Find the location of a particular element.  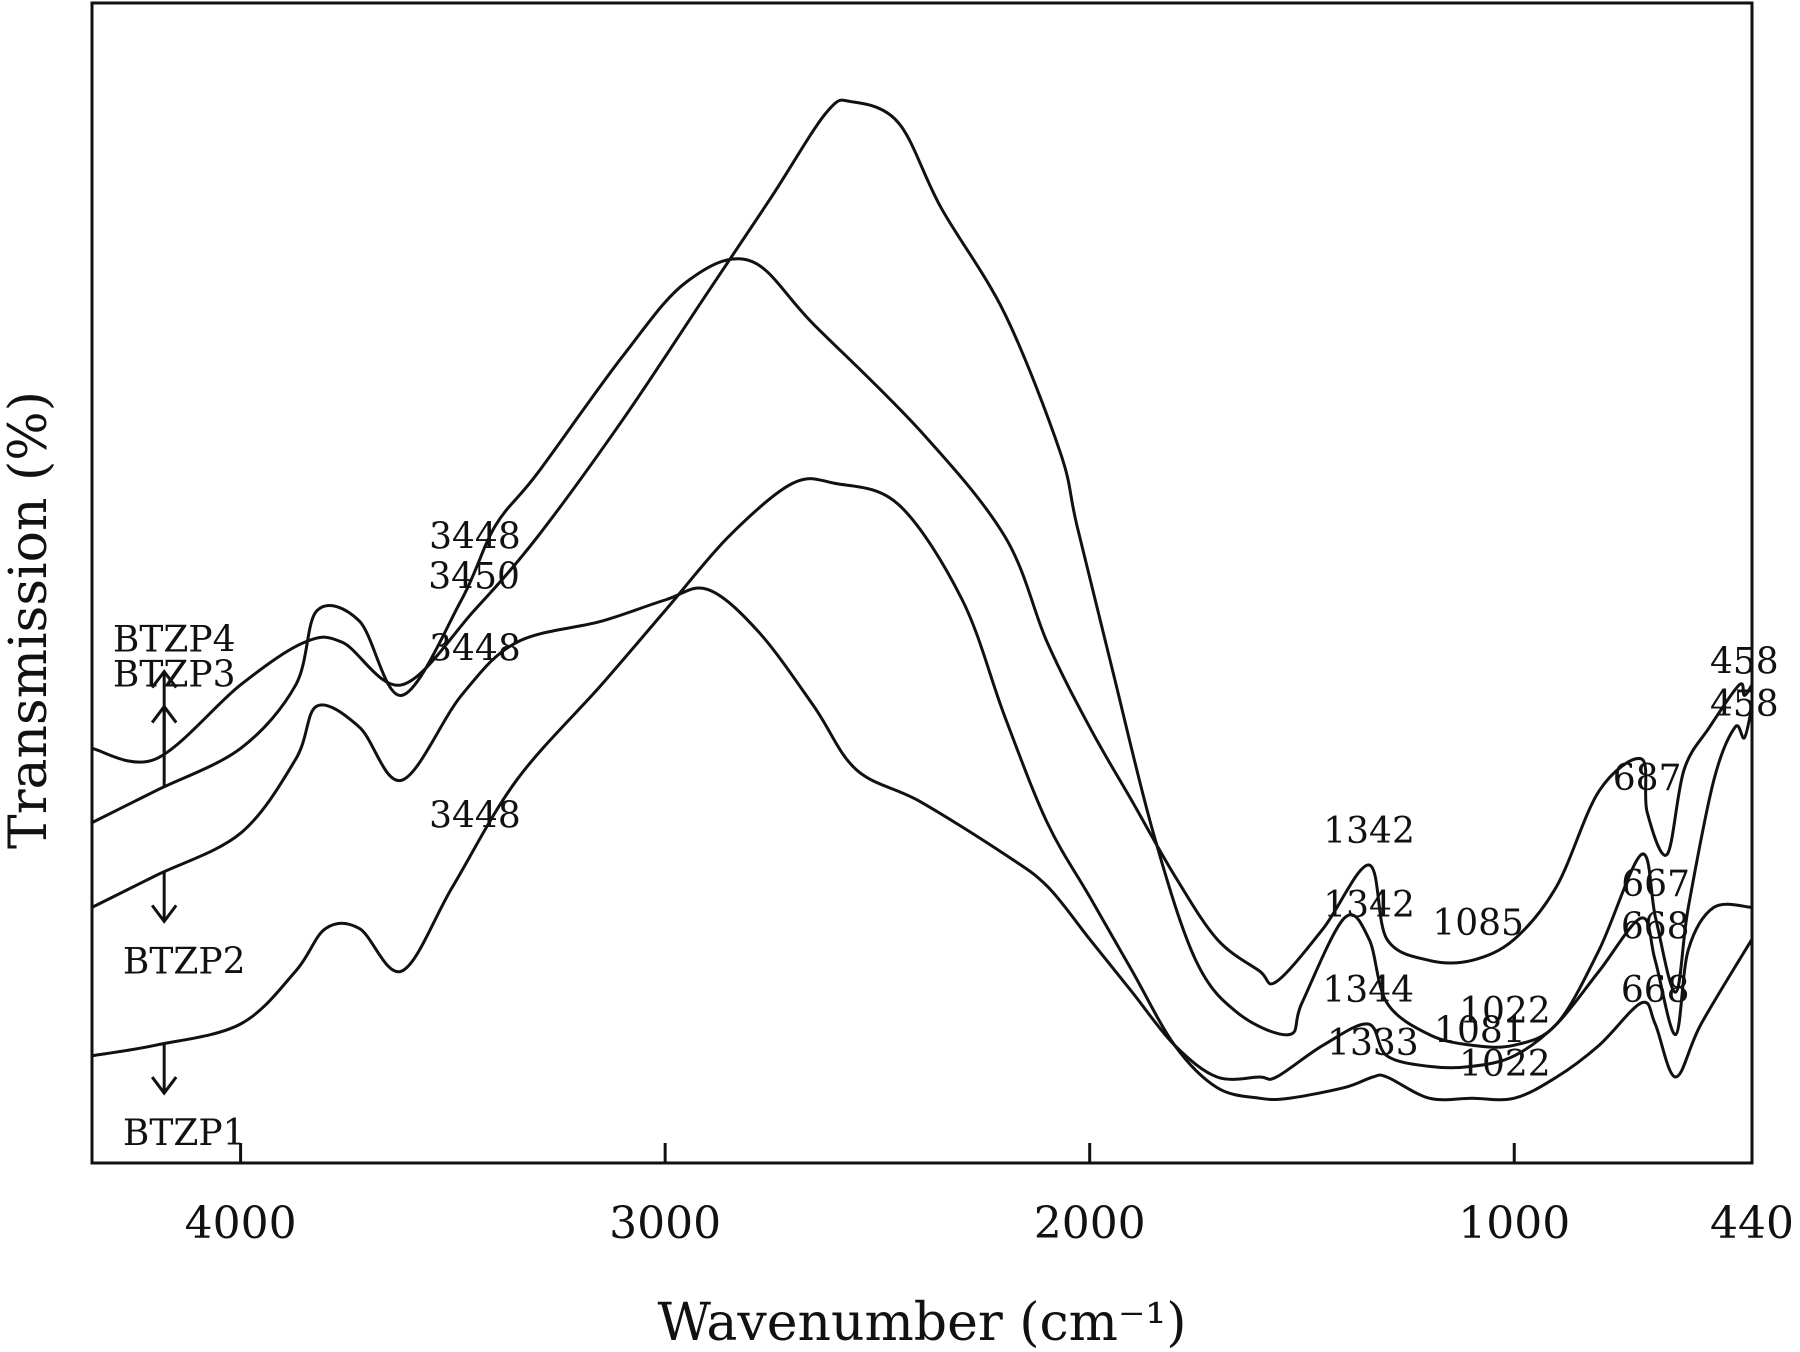

series-label-btzp3: BTZP3 is located at coordinates (174, 675).